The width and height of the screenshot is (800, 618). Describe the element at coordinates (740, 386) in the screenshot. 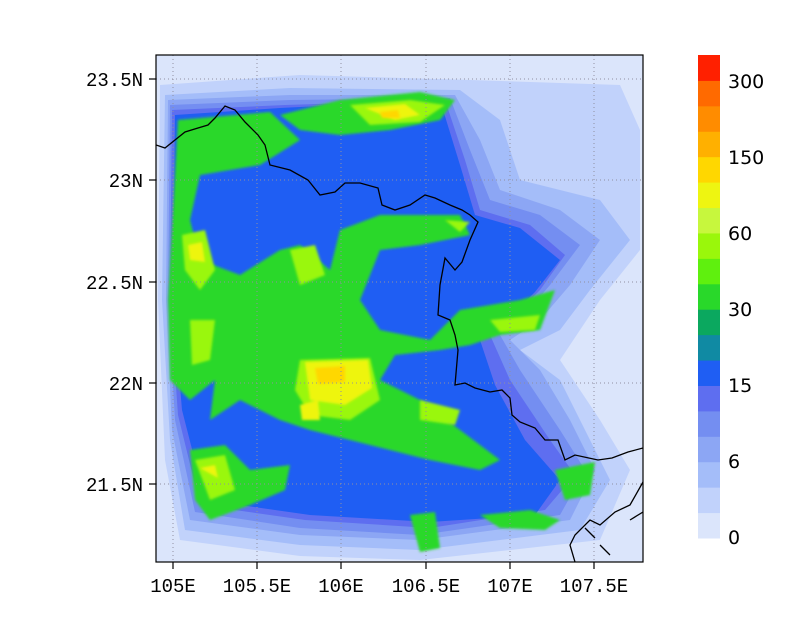

I see `colorbar-label: 15` at that location.